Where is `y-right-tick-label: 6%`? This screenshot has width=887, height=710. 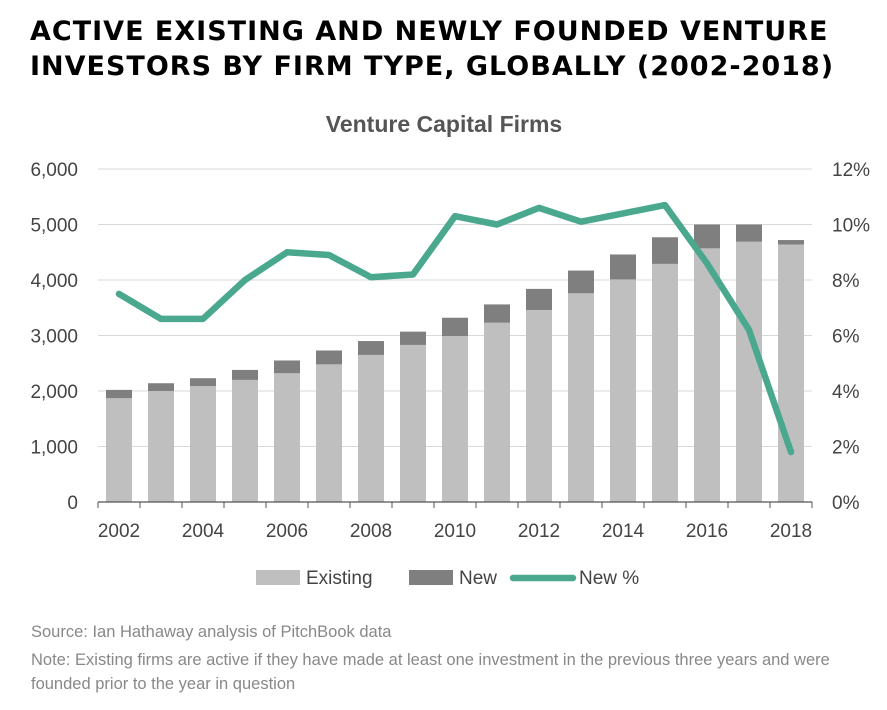
y-right-tick-label: 6% is located at coordinates (846, 337).